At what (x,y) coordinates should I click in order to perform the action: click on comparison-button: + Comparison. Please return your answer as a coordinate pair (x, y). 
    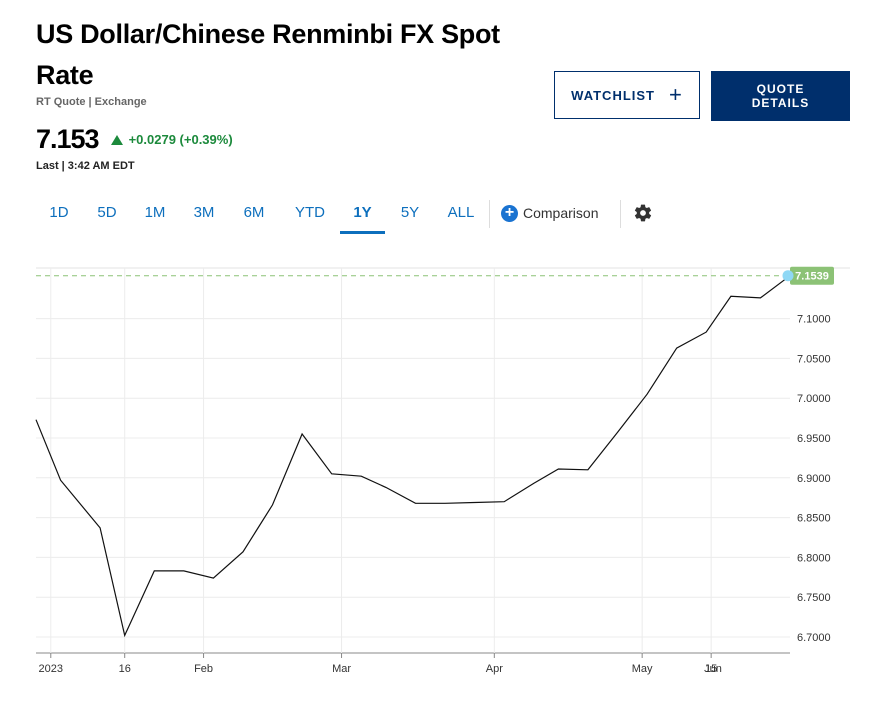
    Looking at the image, I should click on (549, 213).